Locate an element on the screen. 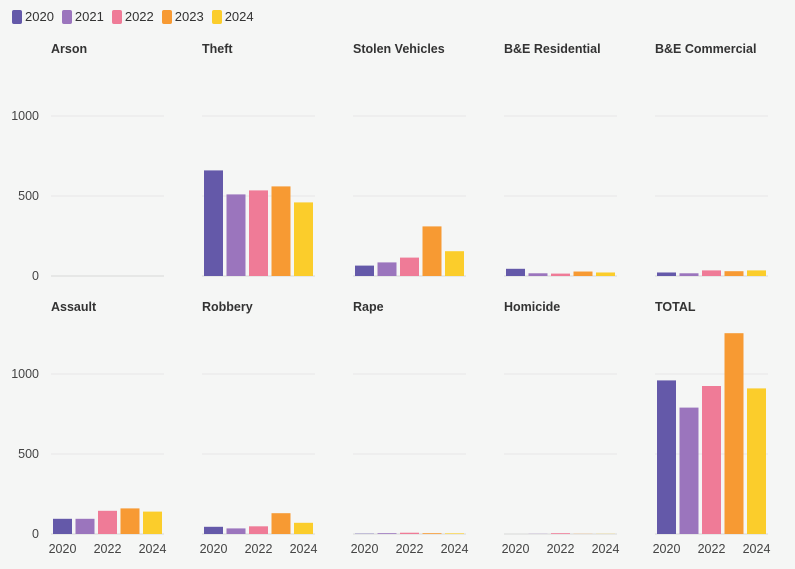 This screenshot has height=569, width=795. bar-b-e-commercial-2021 is located at coordinates (689, 274).